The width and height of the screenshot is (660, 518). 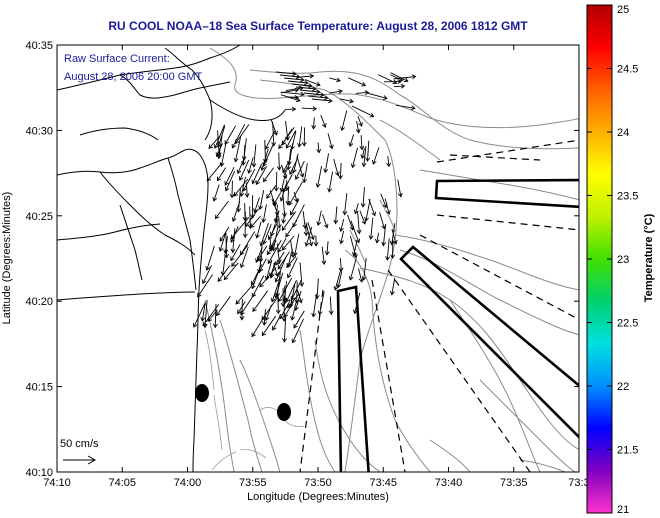 I want to click on x-tick-label: 73:40, so click(x=449, y=483).